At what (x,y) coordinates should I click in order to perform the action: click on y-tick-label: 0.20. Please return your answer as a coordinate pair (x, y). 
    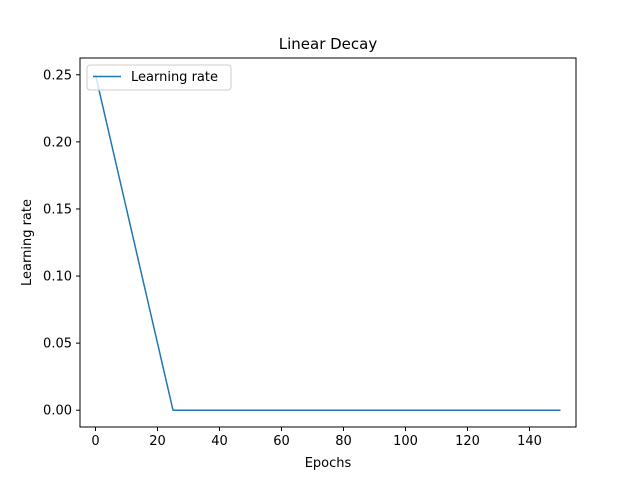
    Looking at the image, I should click on (57, 142).